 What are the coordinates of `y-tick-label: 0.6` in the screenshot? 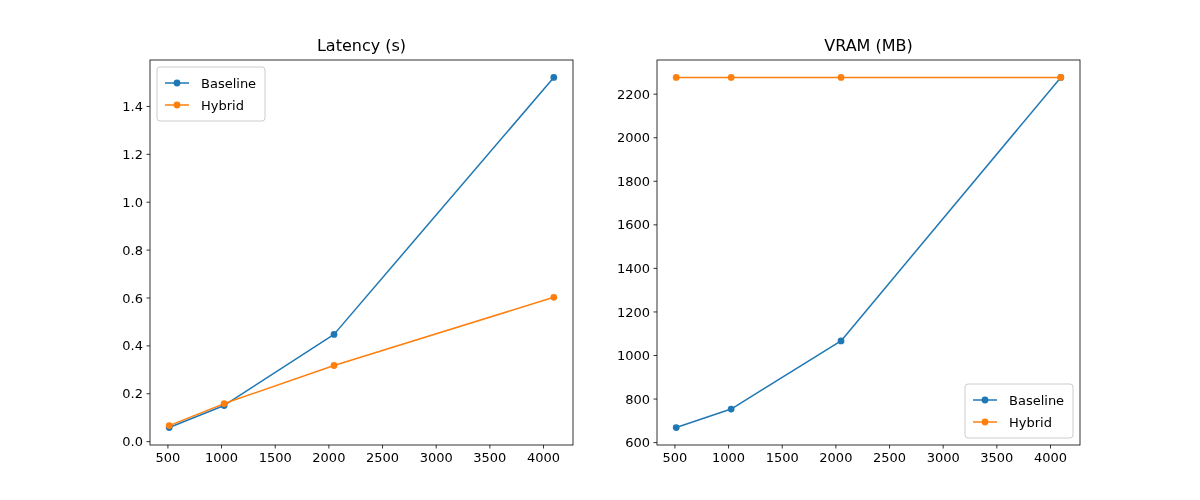 It's located at (132, 298).